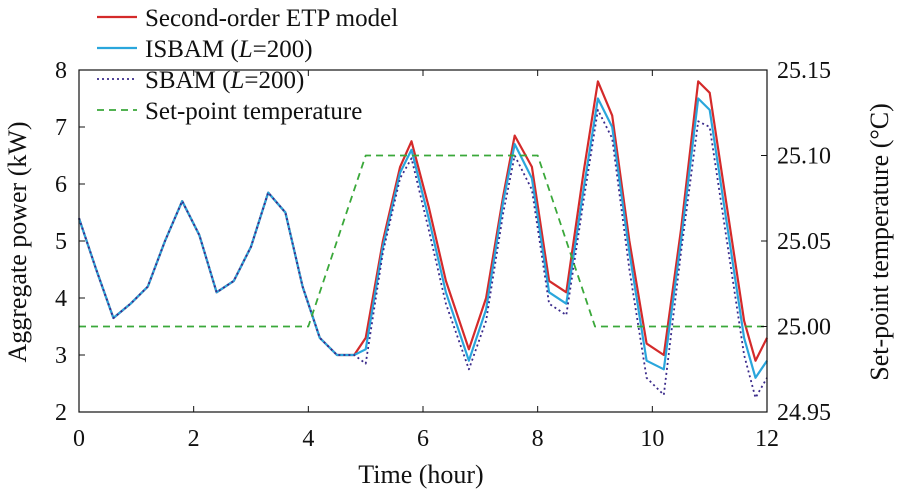 This screenshot has width=902, height=497. Describe the element at coordinates (804, 328) in the screenshot. I see `y2-tick-label: 25.00` at that location.